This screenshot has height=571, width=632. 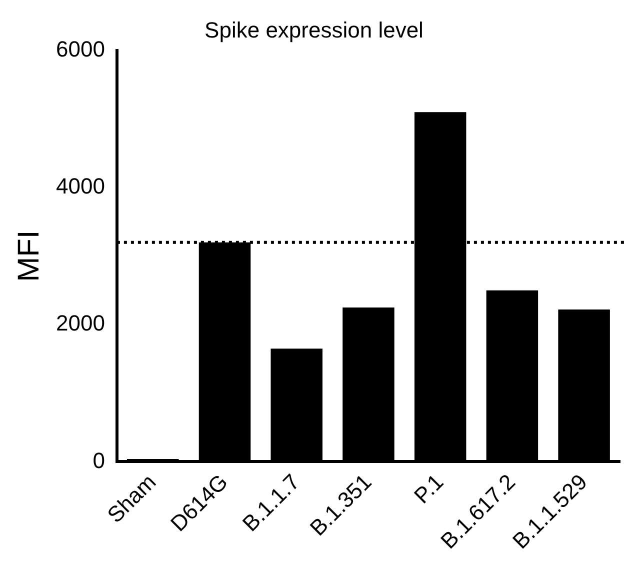 What do you see at coordinates (80, 323) in the screenshot?
I see `y-tick-label: 2000` at bounding box center [80, 323].